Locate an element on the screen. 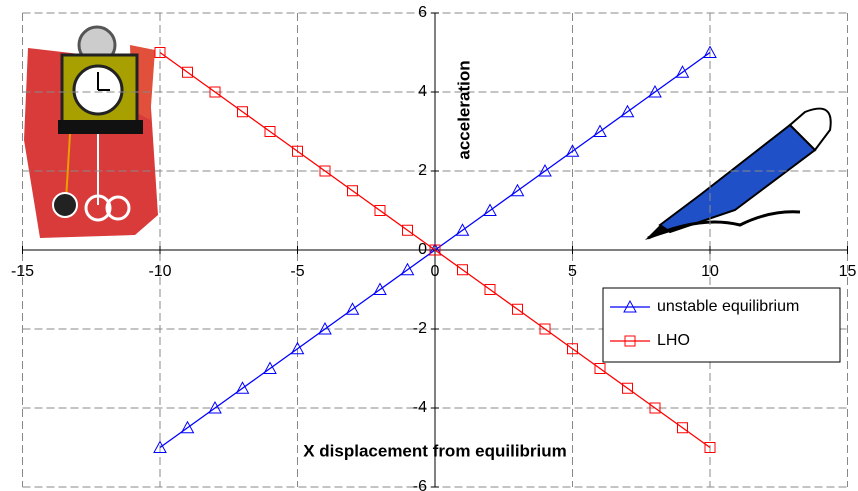 Image resolution: width=858 pixels, height=491 pixels. legend-label: LHO is located at coordinates (673, 340).